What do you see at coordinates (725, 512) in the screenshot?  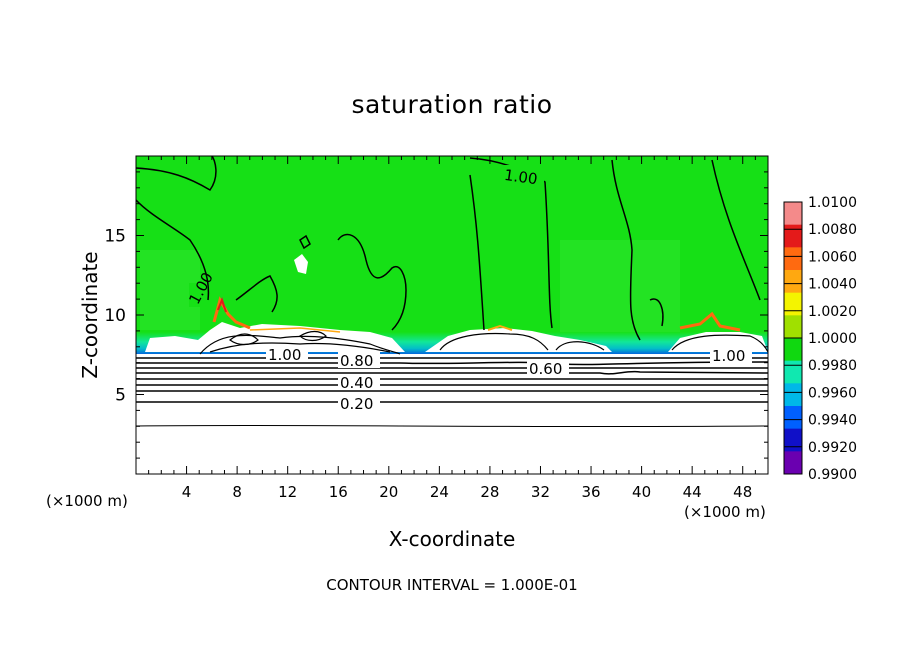 I see `x-unit-label-right: (×1000 m)` at bounding box center [725, 512].